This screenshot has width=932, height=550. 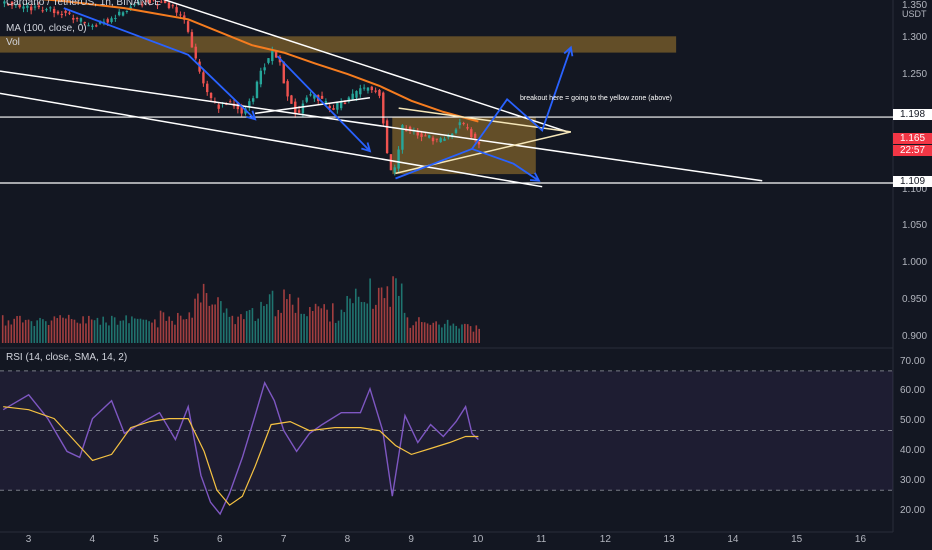 What do you see at coordinates (283, 539) in the screenshot?
I see `time-tick: 7` at bounding box center [283, 539].